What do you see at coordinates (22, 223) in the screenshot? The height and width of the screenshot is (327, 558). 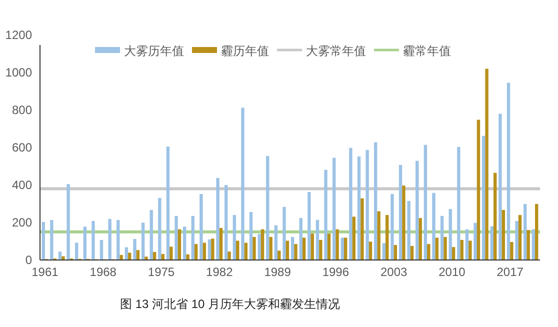 I see `y-tick-label: 200` at bounding box center [22, 223].